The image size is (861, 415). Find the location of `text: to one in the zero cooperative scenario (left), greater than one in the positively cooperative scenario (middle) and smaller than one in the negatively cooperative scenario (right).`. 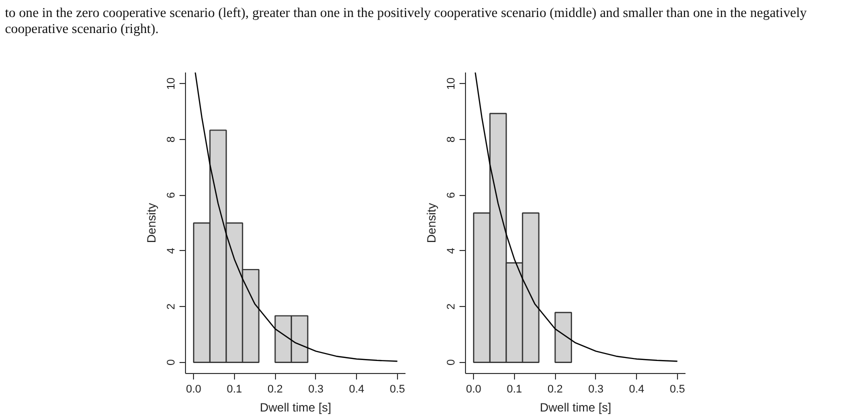

text: to one in the zero cooperative scenario (left), greater than one in the positively cooperative scenario (middle) and smaller than one in the negatively cooperative scenario (right). is located at coordinates (406, 20).